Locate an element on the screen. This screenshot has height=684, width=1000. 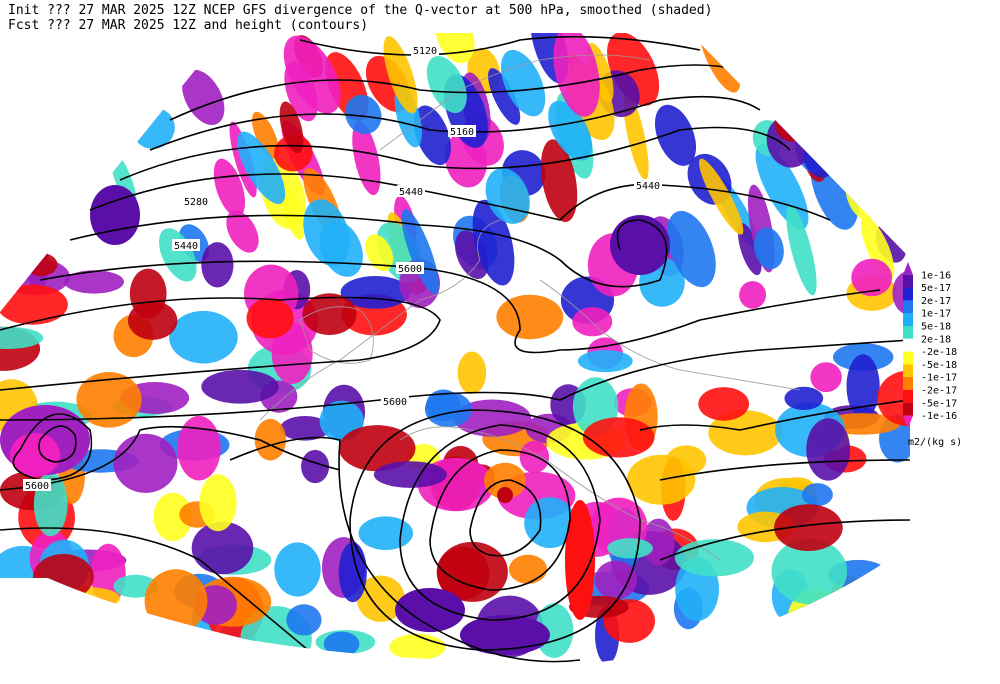
contour-label: 5440 is located at coordinates (411, 192).